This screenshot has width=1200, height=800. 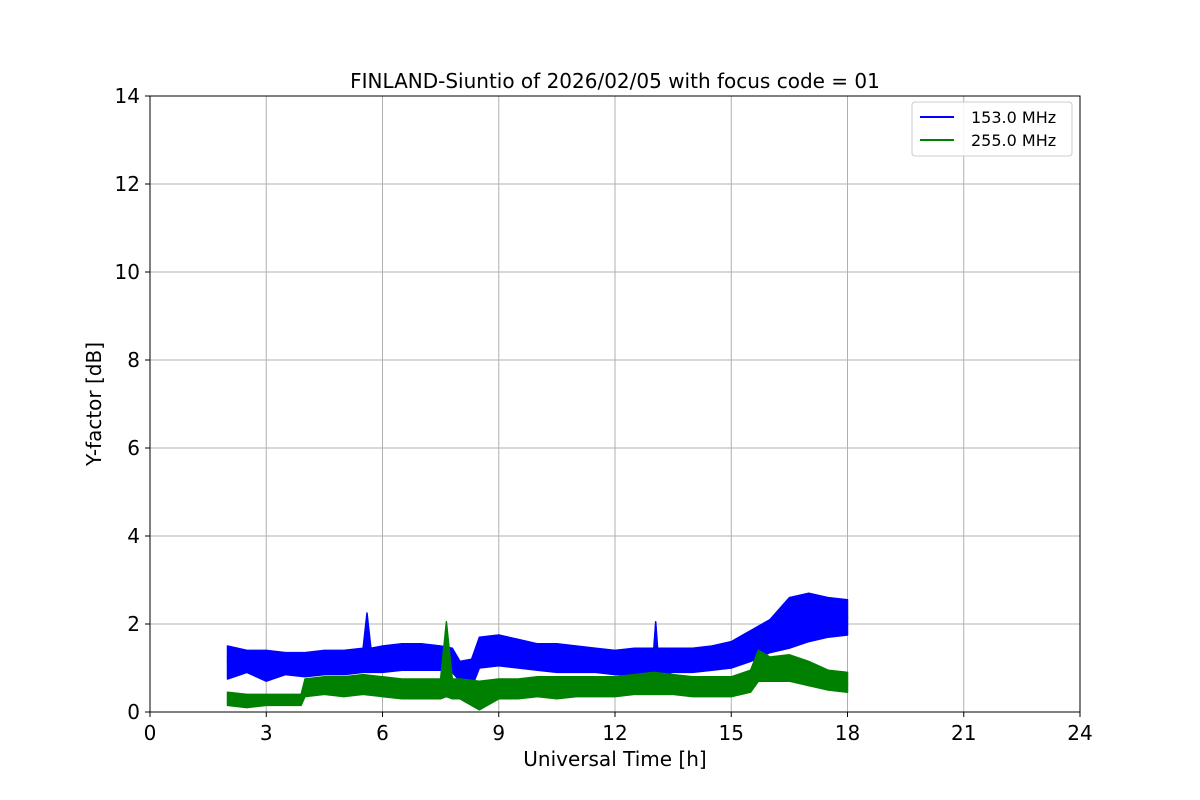 I want to click on series-layer, so click(x=537, y=651).